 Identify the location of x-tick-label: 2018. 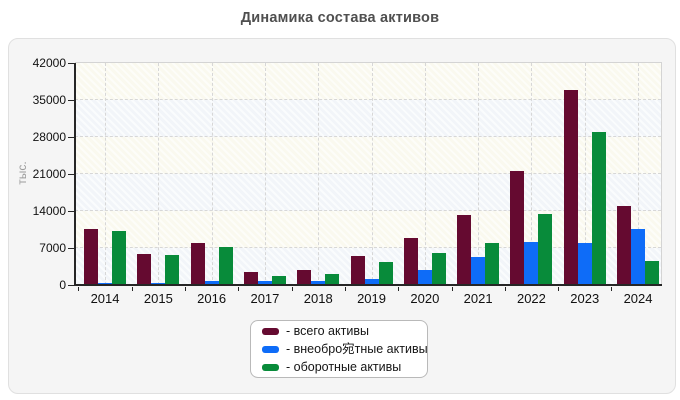
(318, 298).